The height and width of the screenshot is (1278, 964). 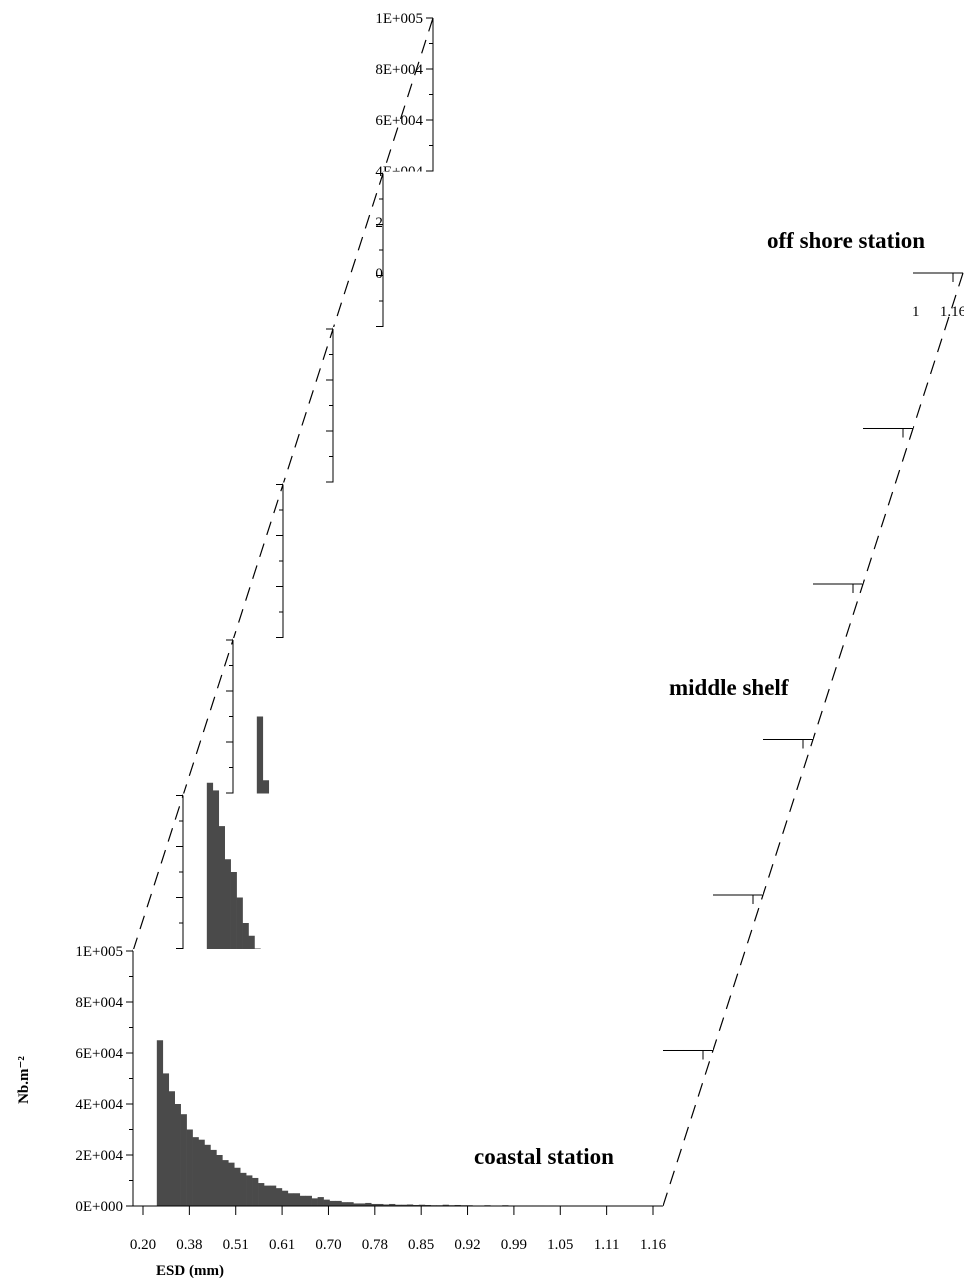 What do you see at coordinates (560, 1245) in the screenshot?
I see `x-tick-label: 1.05` at bounding box center [560, 1245].